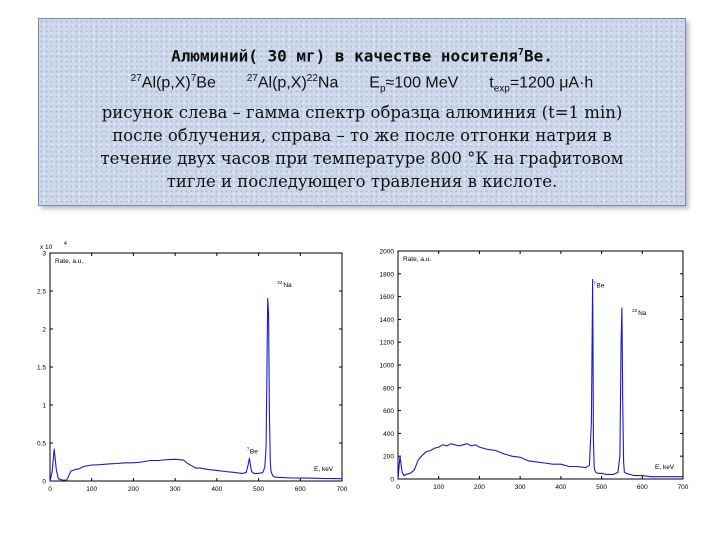 The height and width of the screenshot is (540, 720). I want to click on header-title: Алюминий( 30 мг) в качестве носителя7Be., so click(362, 54).